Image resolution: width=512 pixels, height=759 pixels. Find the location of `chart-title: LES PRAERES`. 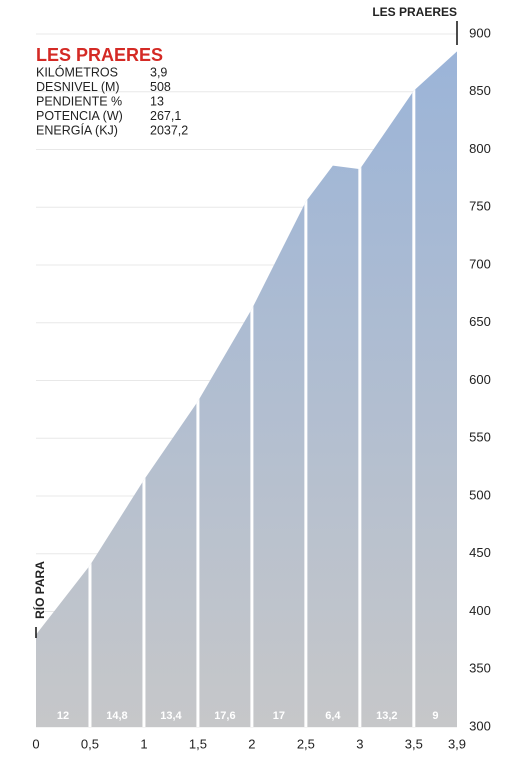

chart-title: LES PRAERES is located at coordinates (99, 55).